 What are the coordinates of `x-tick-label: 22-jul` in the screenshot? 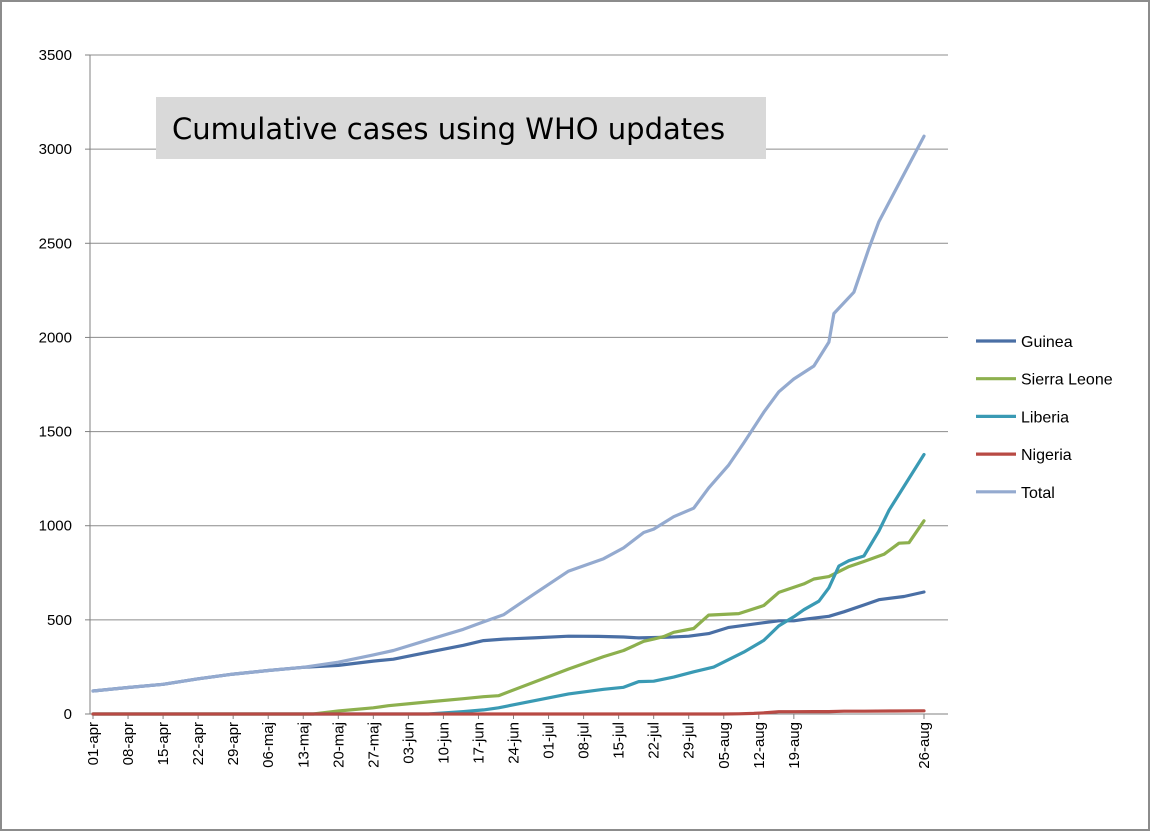 It's located at (654, 740).